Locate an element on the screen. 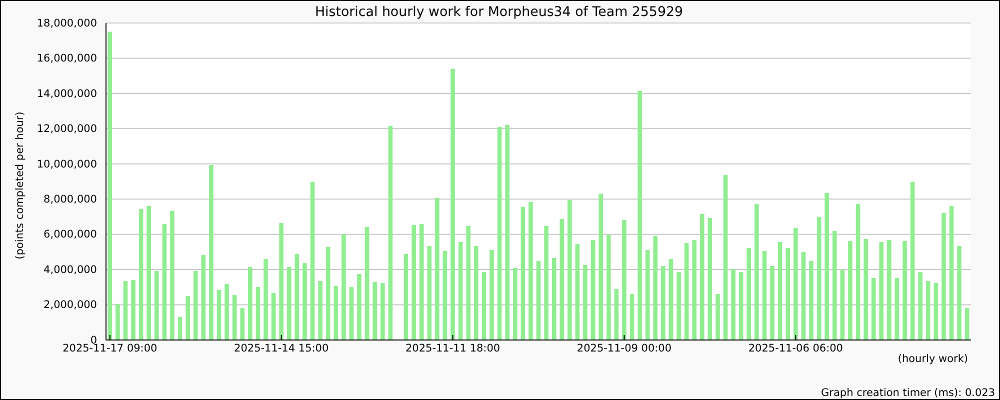 The width and height of the screenshot is (1000, 400). x-tick-label: 2025-11-09 00:00 is located at coordinates (624, 348).